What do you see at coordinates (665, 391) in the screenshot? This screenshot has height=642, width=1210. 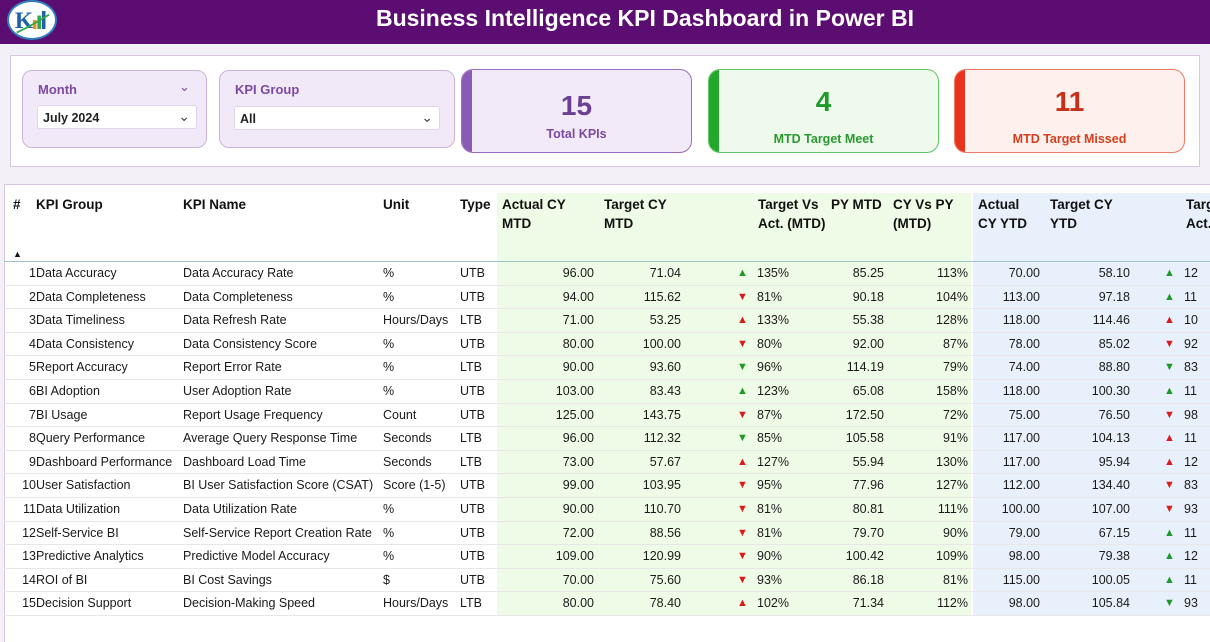 I see `target-cy-mtd-cell: 83.43` at bounding box center [665, 391].